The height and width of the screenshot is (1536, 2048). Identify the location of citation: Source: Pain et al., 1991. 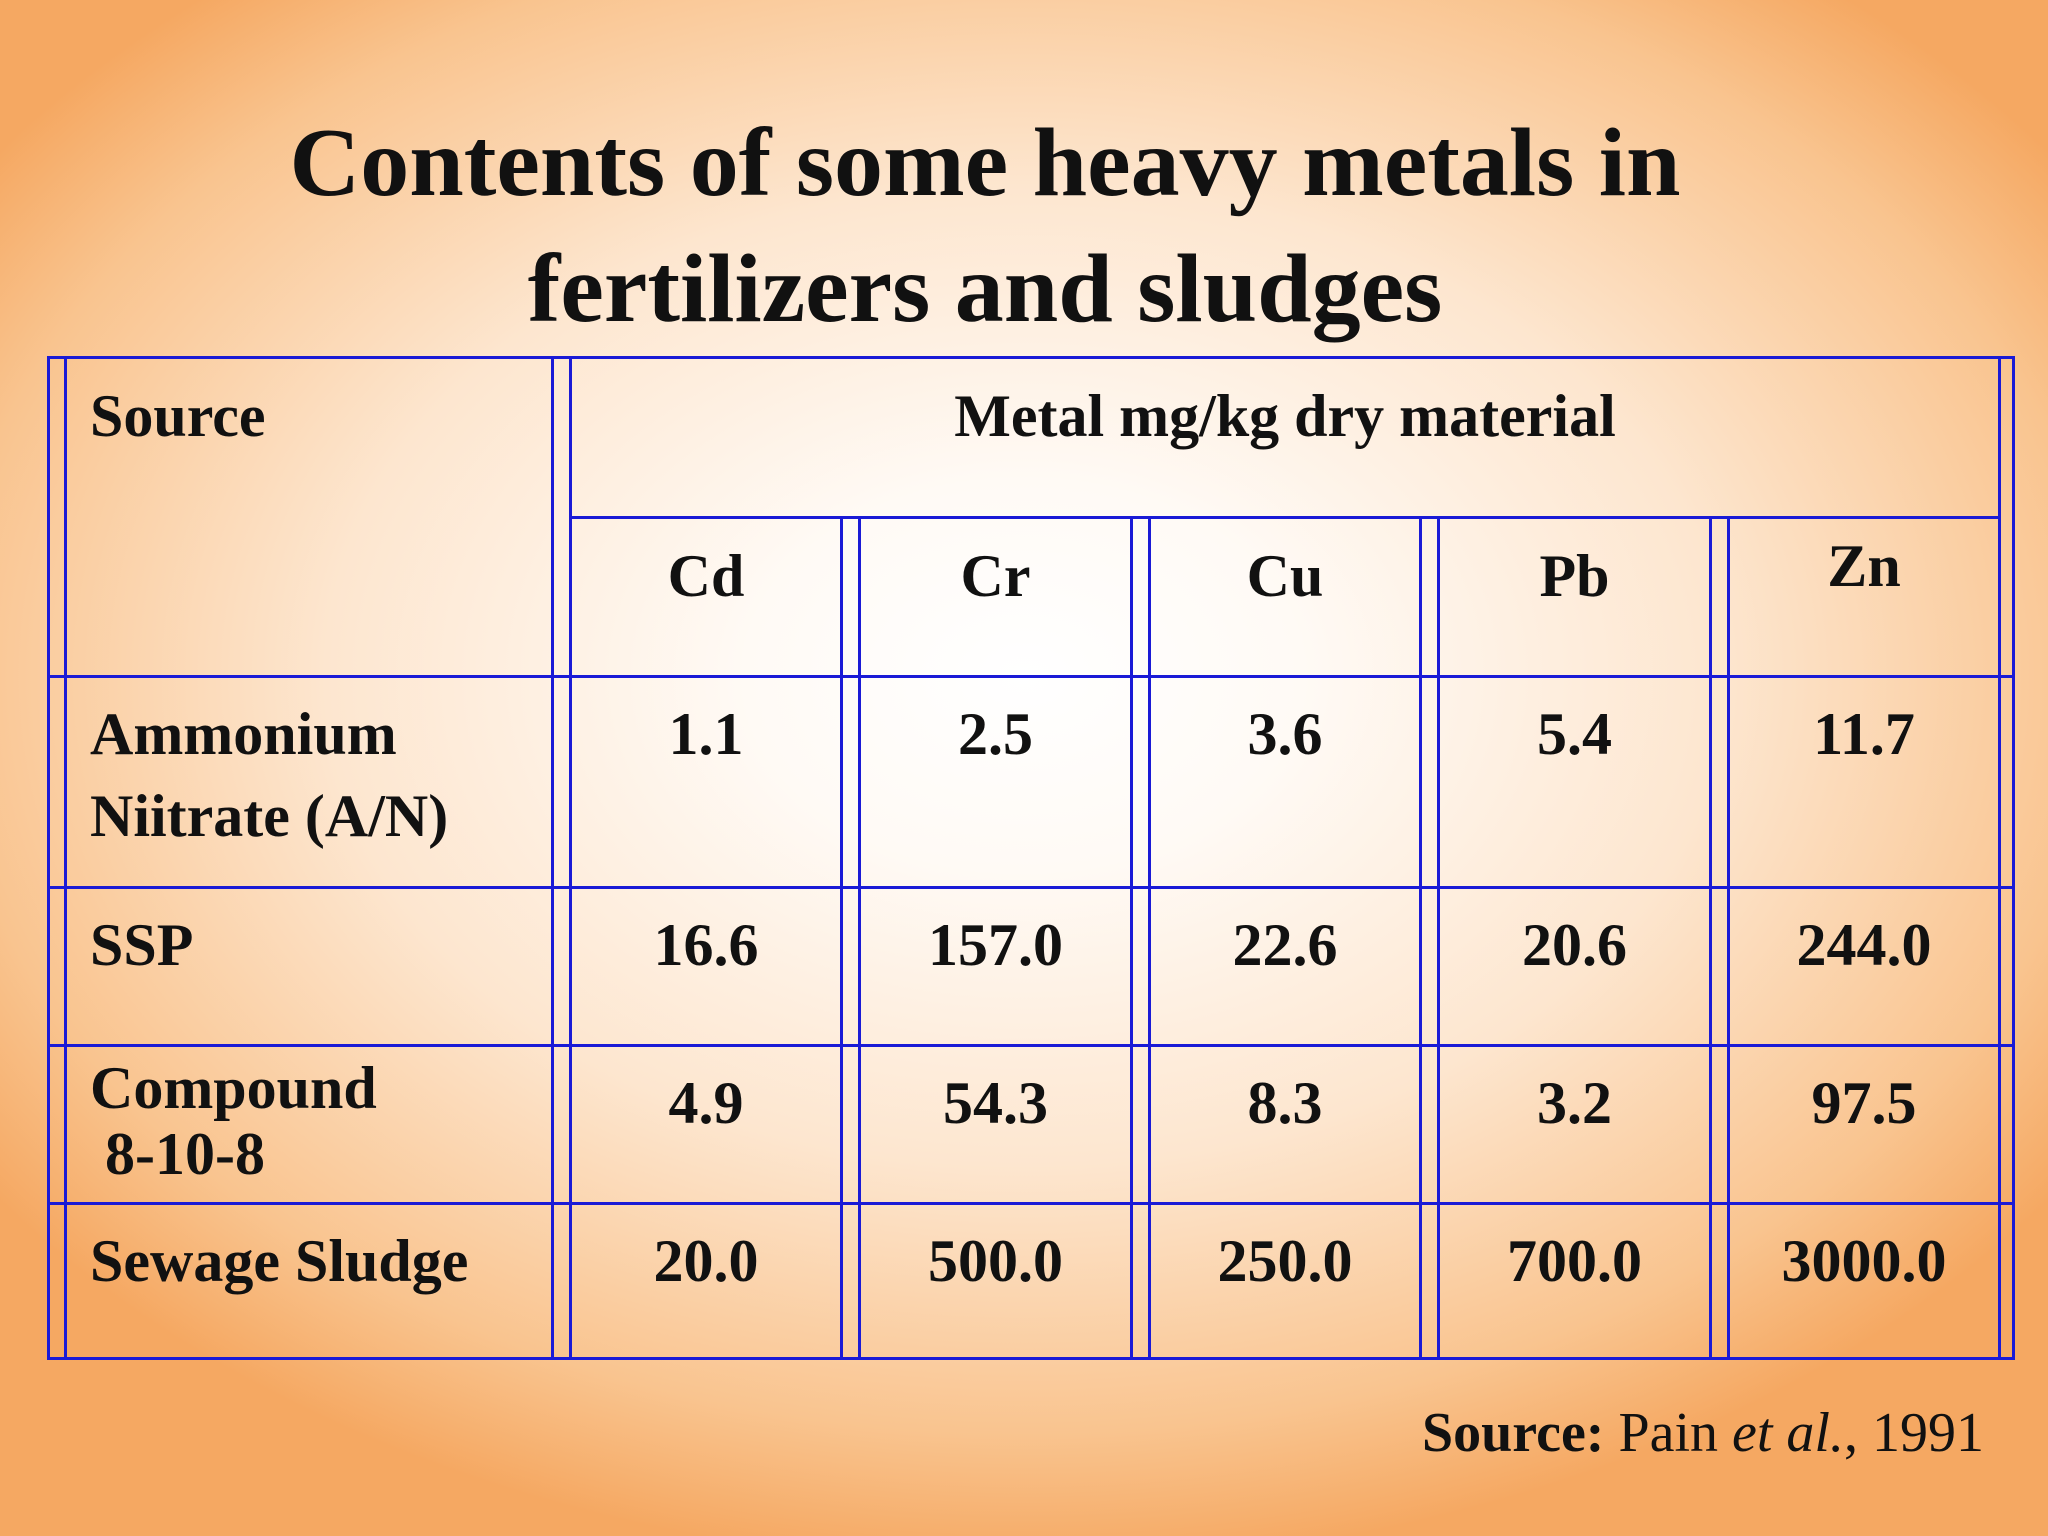
(1703, 1433).